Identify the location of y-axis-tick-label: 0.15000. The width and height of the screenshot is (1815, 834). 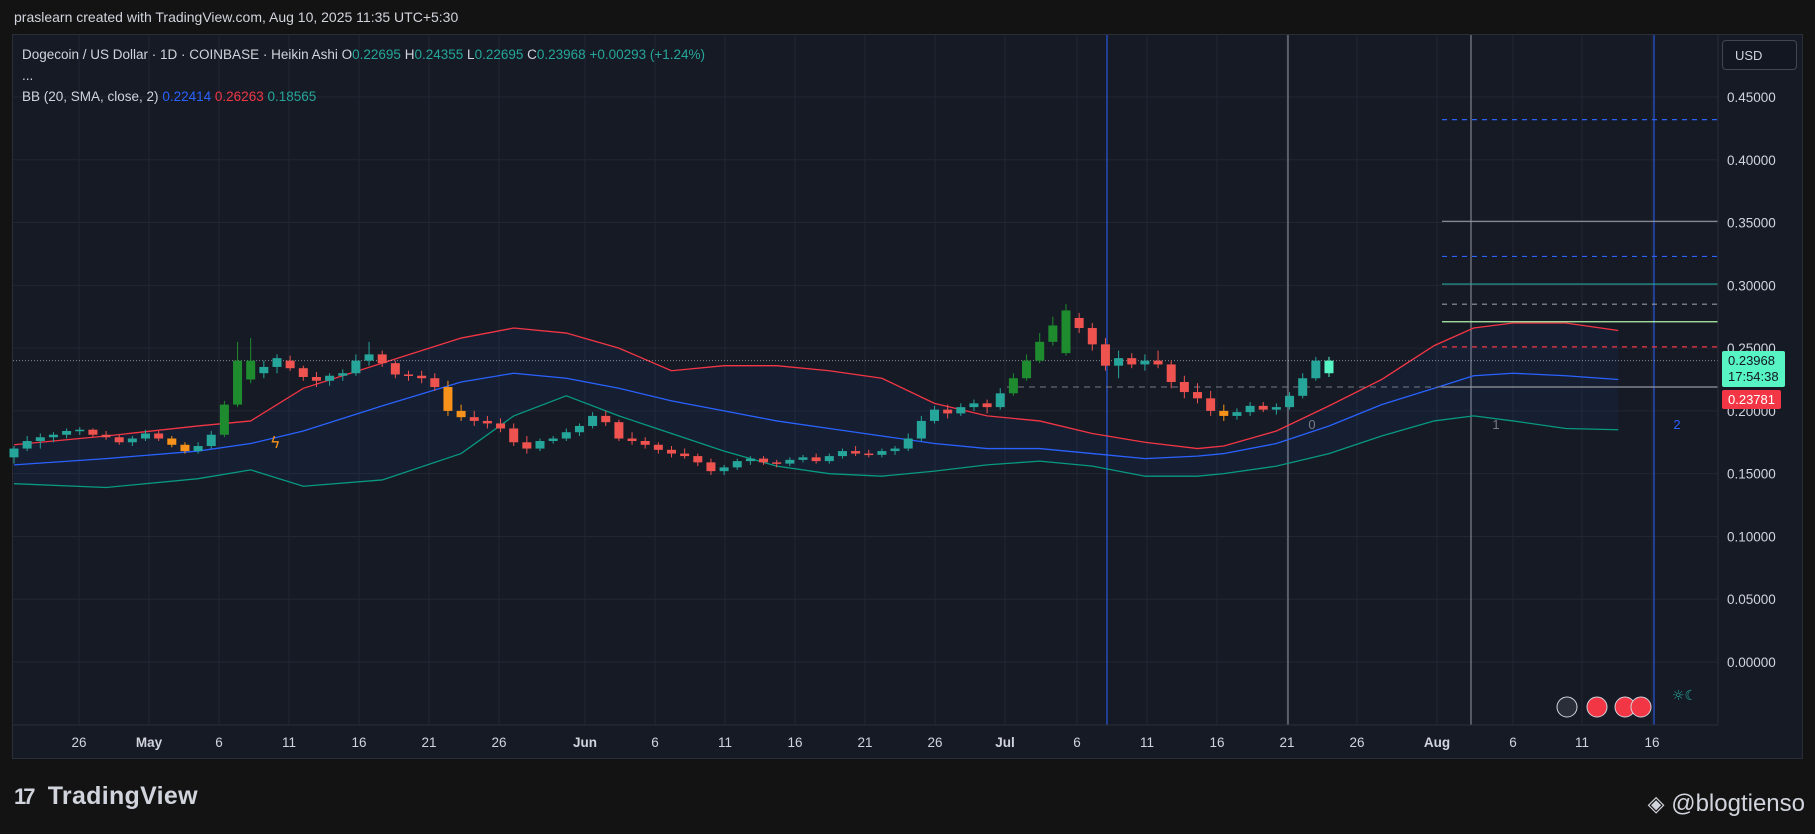
(1751, 474).